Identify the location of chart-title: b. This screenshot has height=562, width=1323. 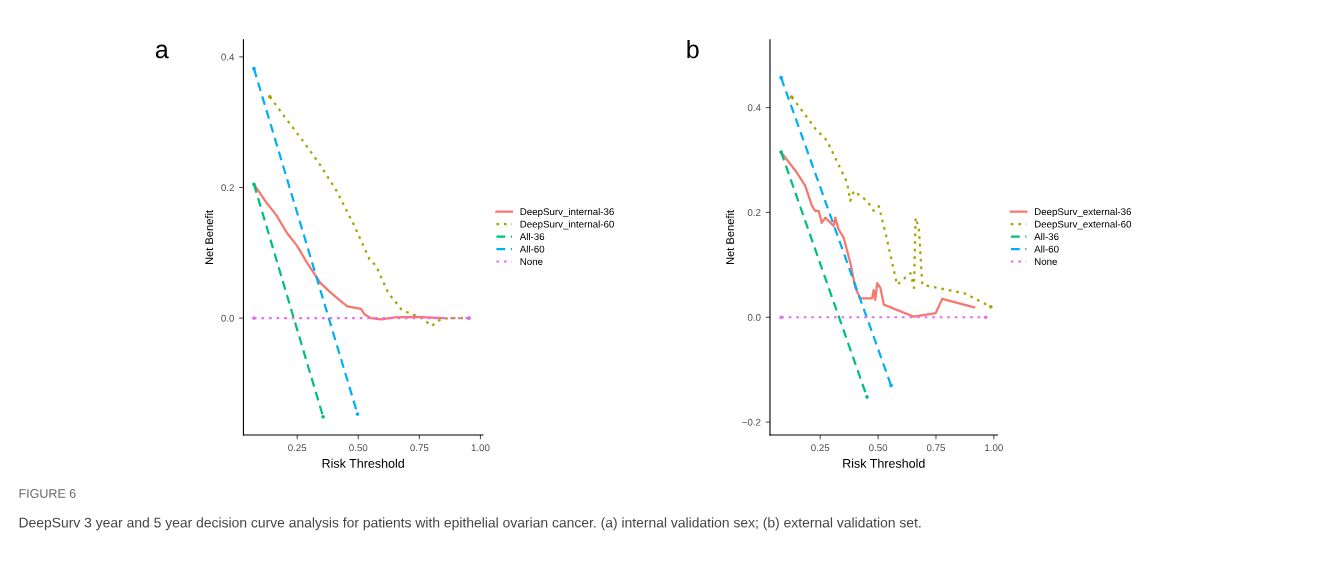
(693, 49).